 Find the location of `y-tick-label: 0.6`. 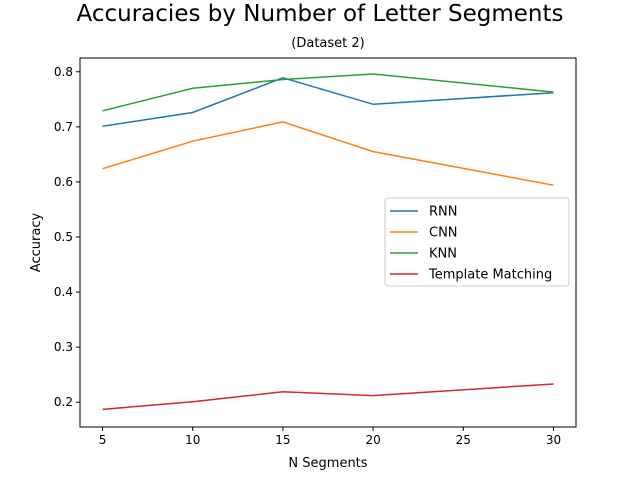

y-tick-label: 0.6 is located at coordinates (63, 182).